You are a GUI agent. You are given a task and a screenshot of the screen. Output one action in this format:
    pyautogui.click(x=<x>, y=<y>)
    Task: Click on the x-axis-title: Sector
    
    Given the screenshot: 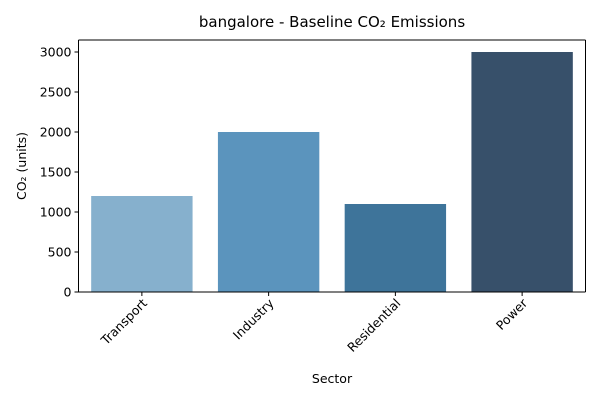 What is the action you would take?
    pyautogui.click(x=332, y=378)
    